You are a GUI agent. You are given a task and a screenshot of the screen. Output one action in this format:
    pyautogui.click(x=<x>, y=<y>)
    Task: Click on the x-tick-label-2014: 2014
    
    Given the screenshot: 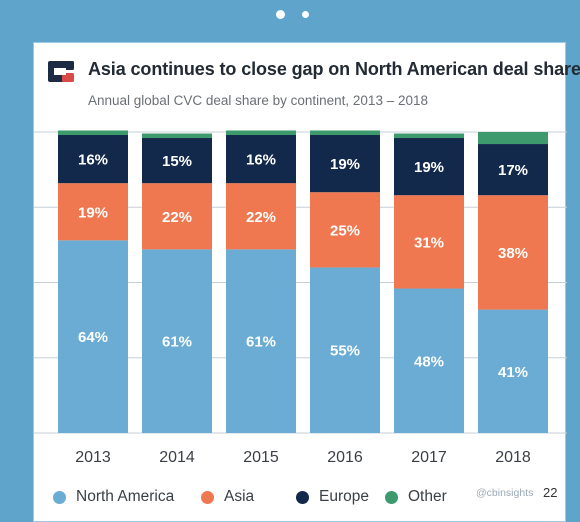 What is the action you would take?
    pyautogui.click(x=177, y=457)
    